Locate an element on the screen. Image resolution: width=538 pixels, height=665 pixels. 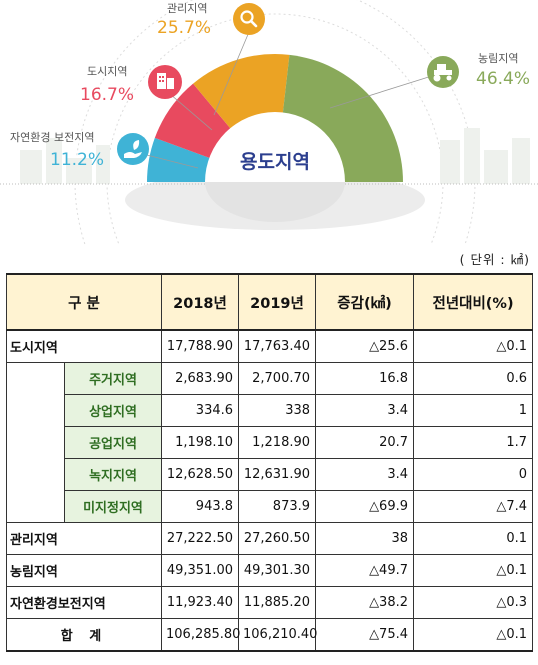
table-row: 자연환경보전지역 11,923.40 11,885.20 △38.2 △0.3 is located at coordinates (269, 602).